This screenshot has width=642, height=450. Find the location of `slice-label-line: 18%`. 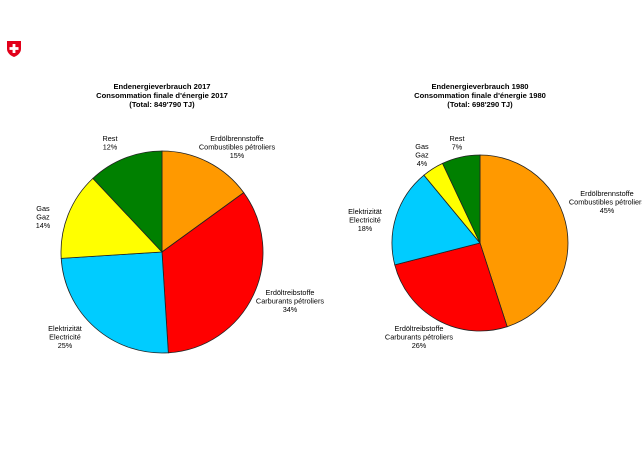

slice-label-line: 18% is located at coordinates (365, 228).